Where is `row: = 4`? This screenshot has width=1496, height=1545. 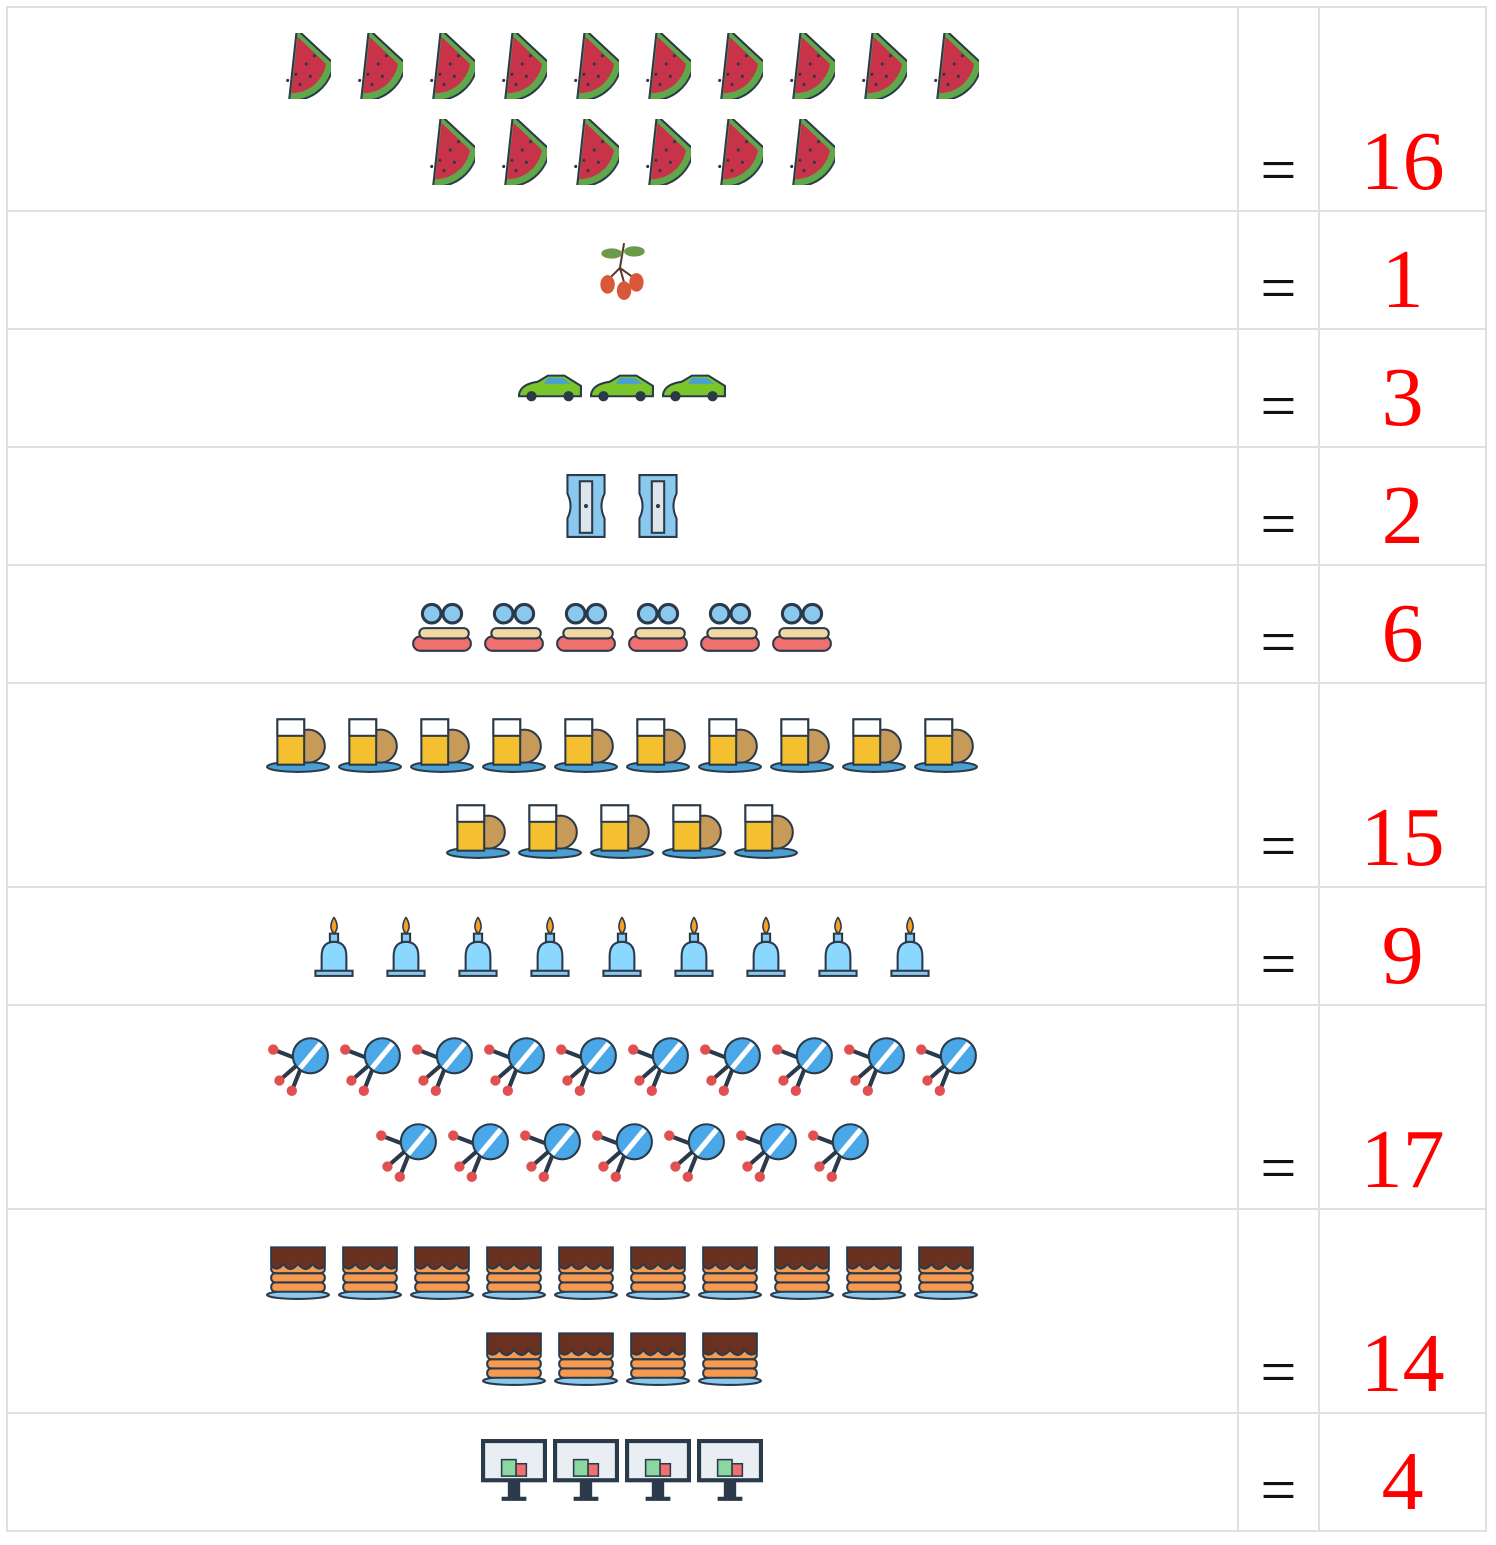
row: = 4 is located at coordinates (746, 1472).